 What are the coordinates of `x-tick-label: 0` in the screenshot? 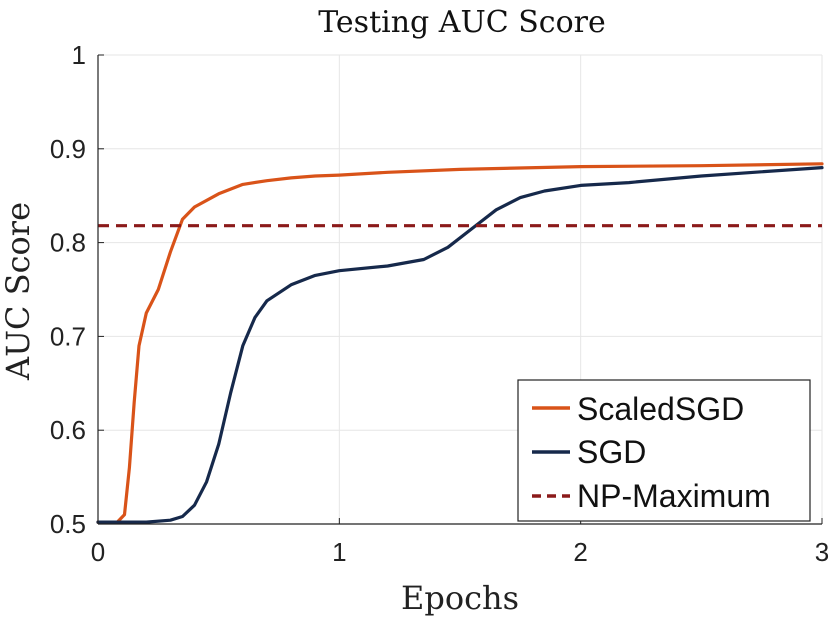 It's located at (98, 552).